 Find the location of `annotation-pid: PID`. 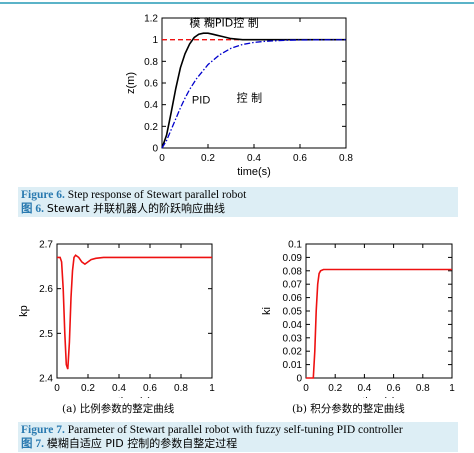

annotation-pid: PID is located at coordinates (201, 101).